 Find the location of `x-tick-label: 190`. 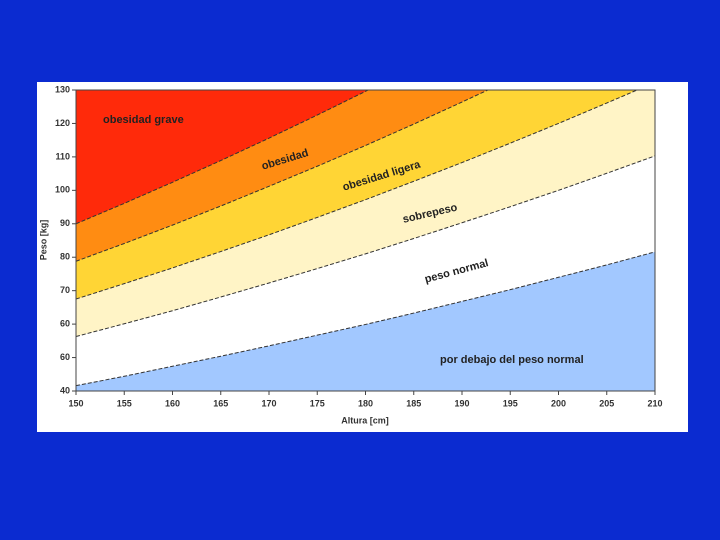

x-tick-label: 190 is located at coordinates (461, 403).